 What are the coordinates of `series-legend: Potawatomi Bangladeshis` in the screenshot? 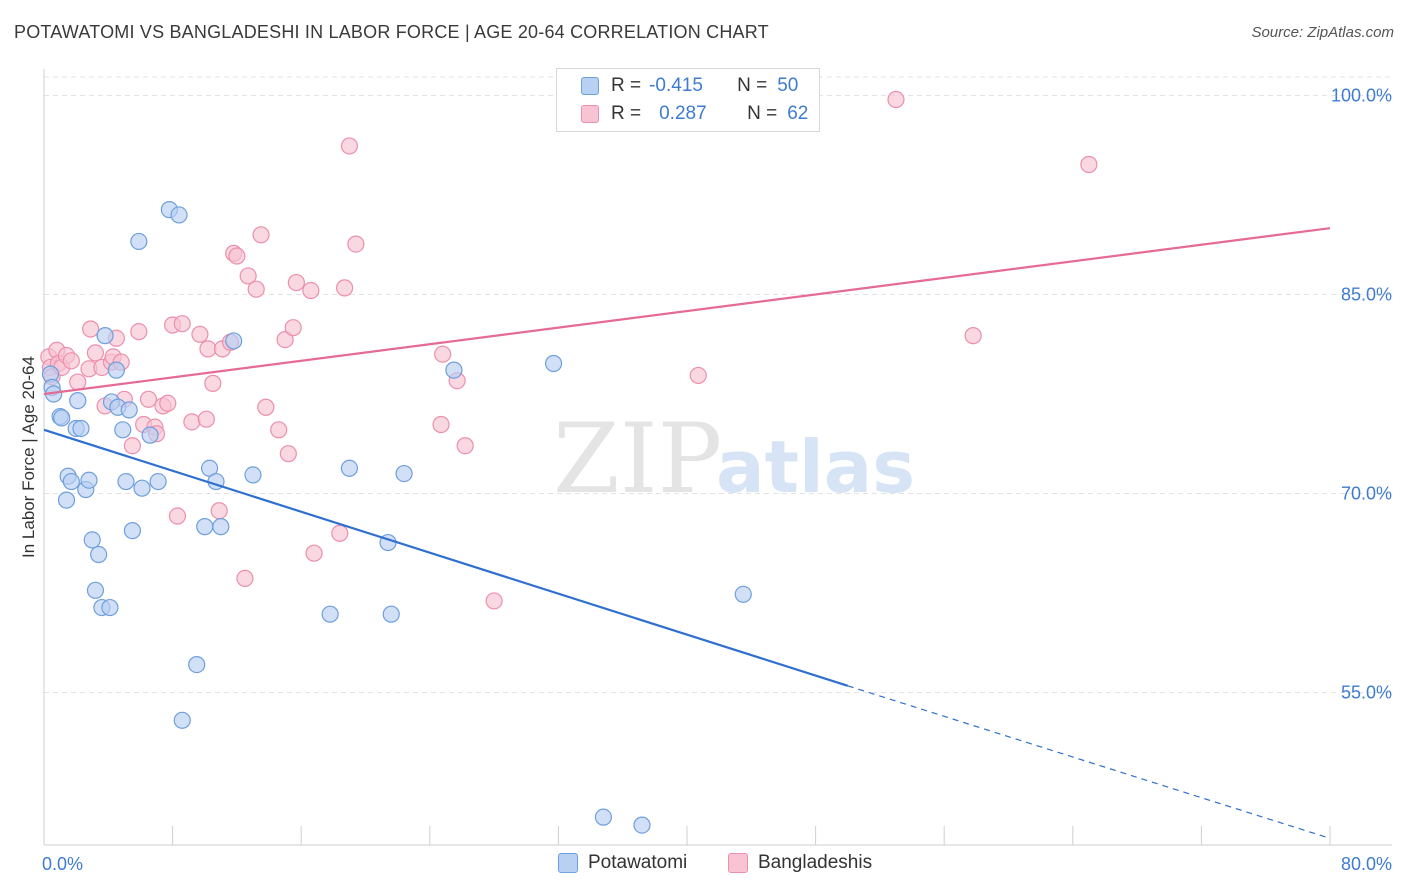 It's located at (703, 864).